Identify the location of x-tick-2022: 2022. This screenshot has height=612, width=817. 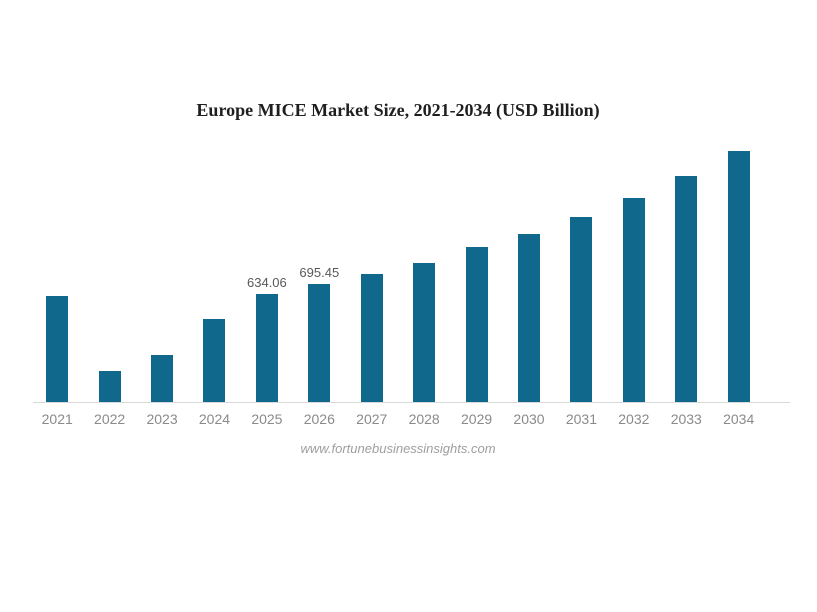
(110, 419).